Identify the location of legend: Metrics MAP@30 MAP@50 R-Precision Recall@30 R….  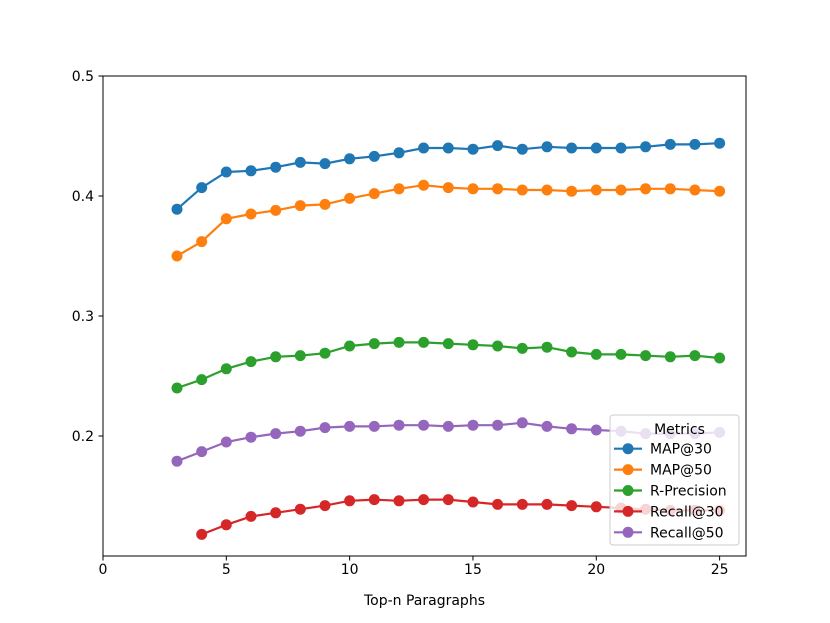
(674, 480).